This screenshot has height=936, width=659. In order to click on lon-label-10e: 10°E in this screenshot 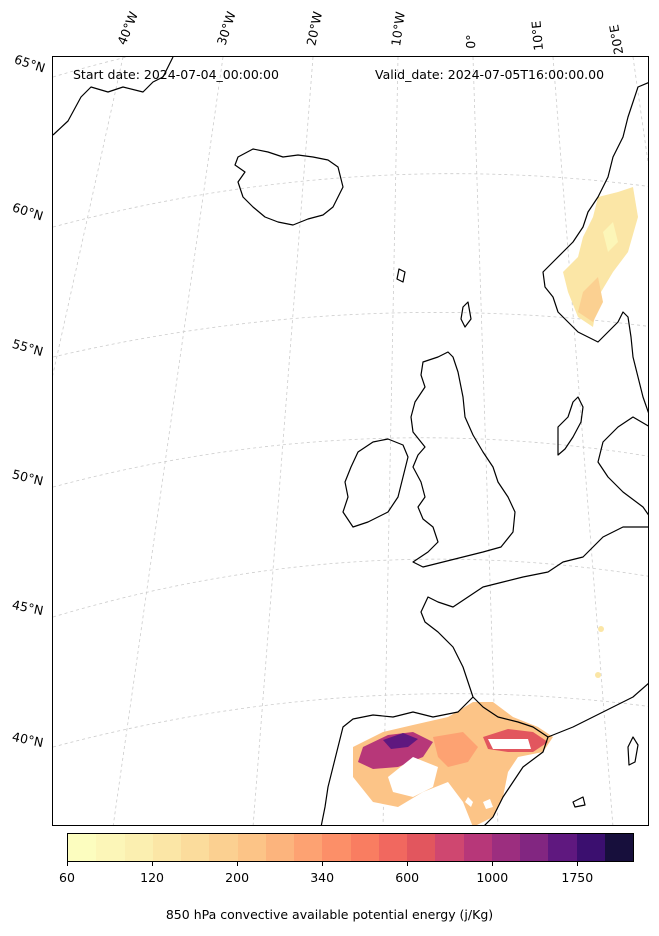, I will do `click(537, 36)`.